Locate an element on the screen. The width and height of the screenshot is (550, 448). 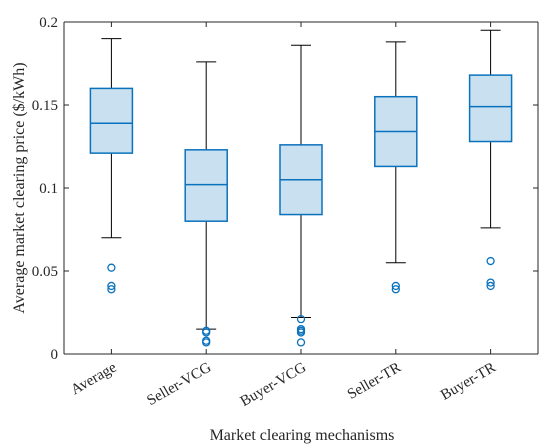
x-tick-label: Buyer-VCG is located at coordinates (273, 385).